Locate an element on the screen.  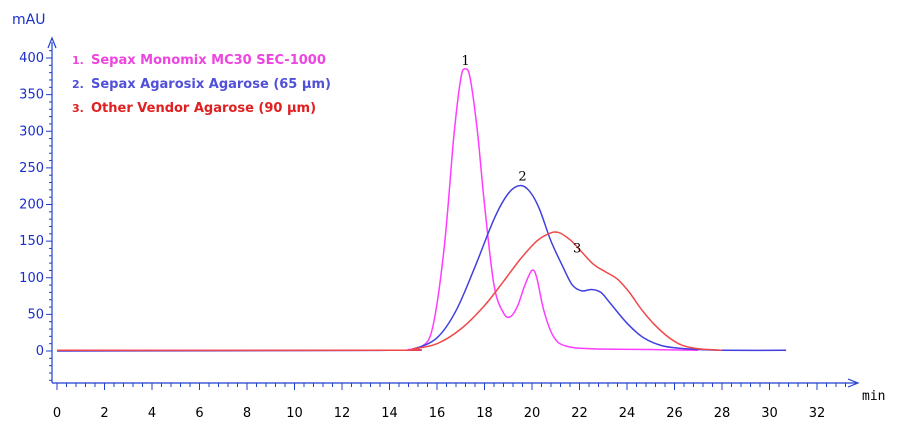
x-tick-label: 0 is located at coordinates (57, 413).